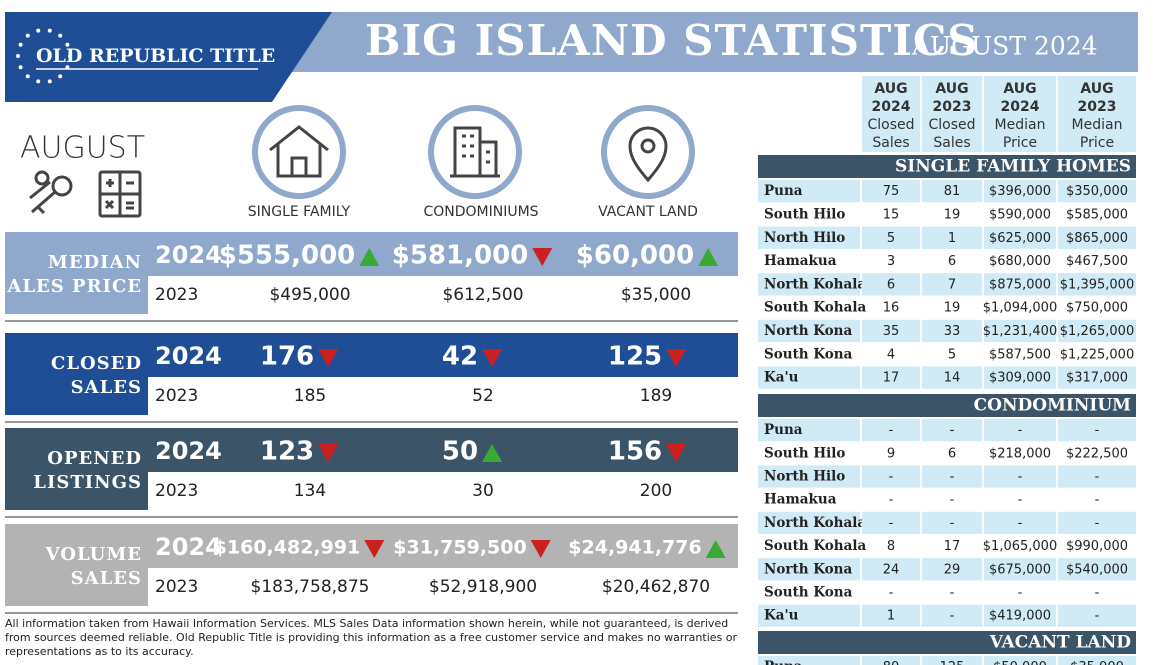 The width and height of the screenshot is (1165, 665). What do you see at coordinates (891, 261) in the screenshot?
I see `cell: 3` at bounding box center [891, 261].